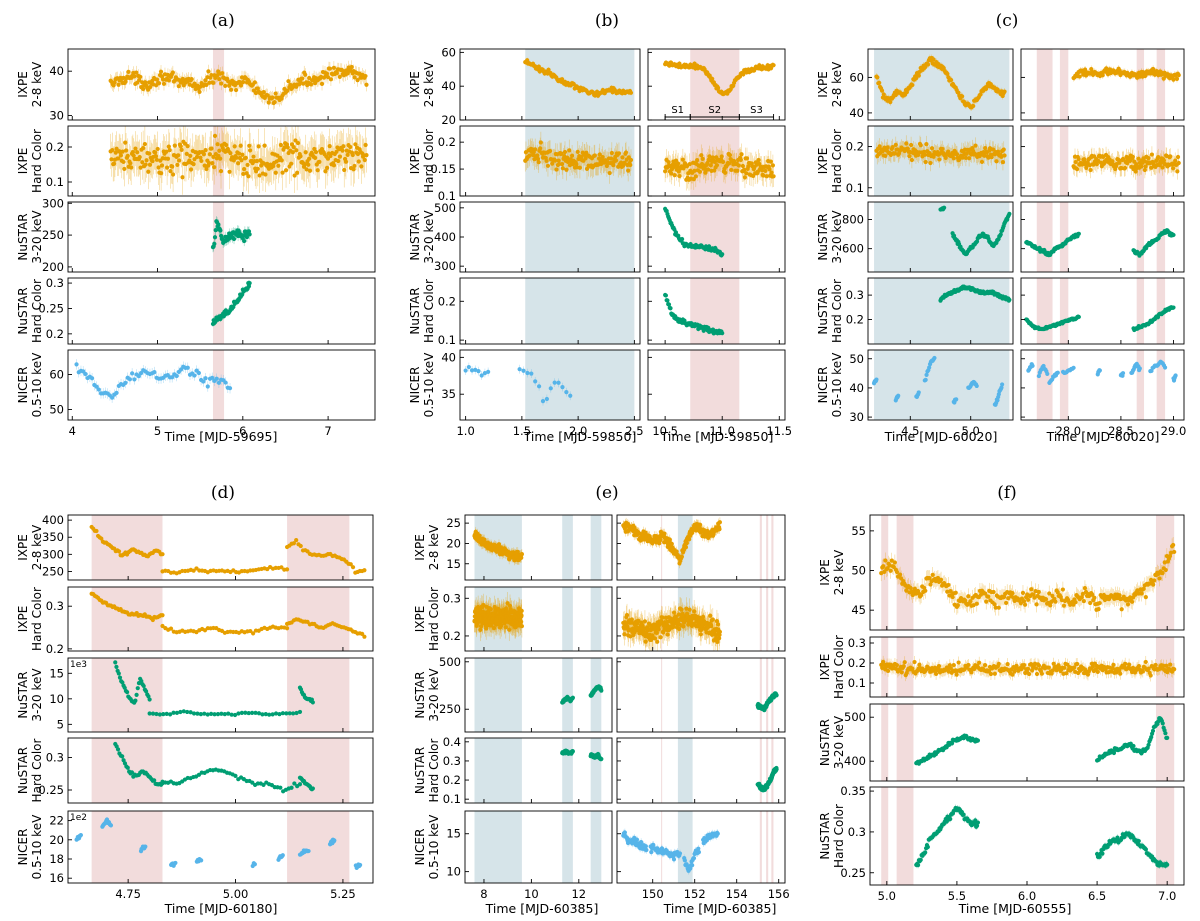  Describe the element at coordinates (823, 385) in the screenshot. I see `y-axis-label-line: NICER` at that location.